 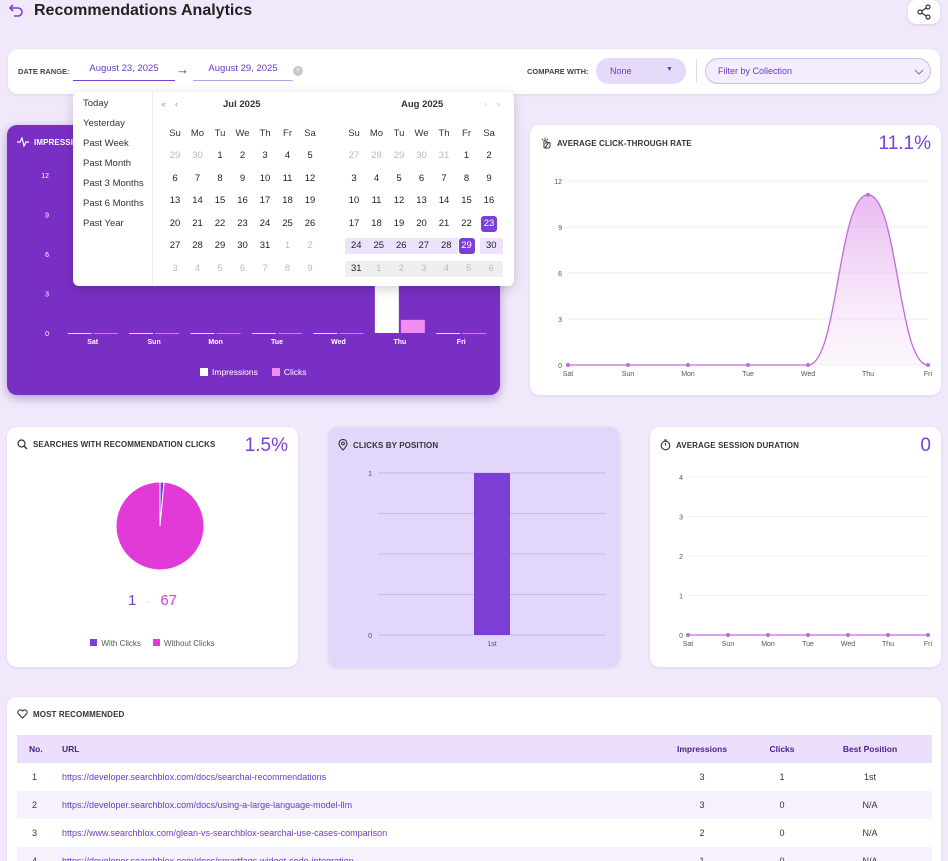 What do you see at coordinates (103, 223) in the screenshot?
I see `preset-item: Past Year` at bounding box center [103, 223].